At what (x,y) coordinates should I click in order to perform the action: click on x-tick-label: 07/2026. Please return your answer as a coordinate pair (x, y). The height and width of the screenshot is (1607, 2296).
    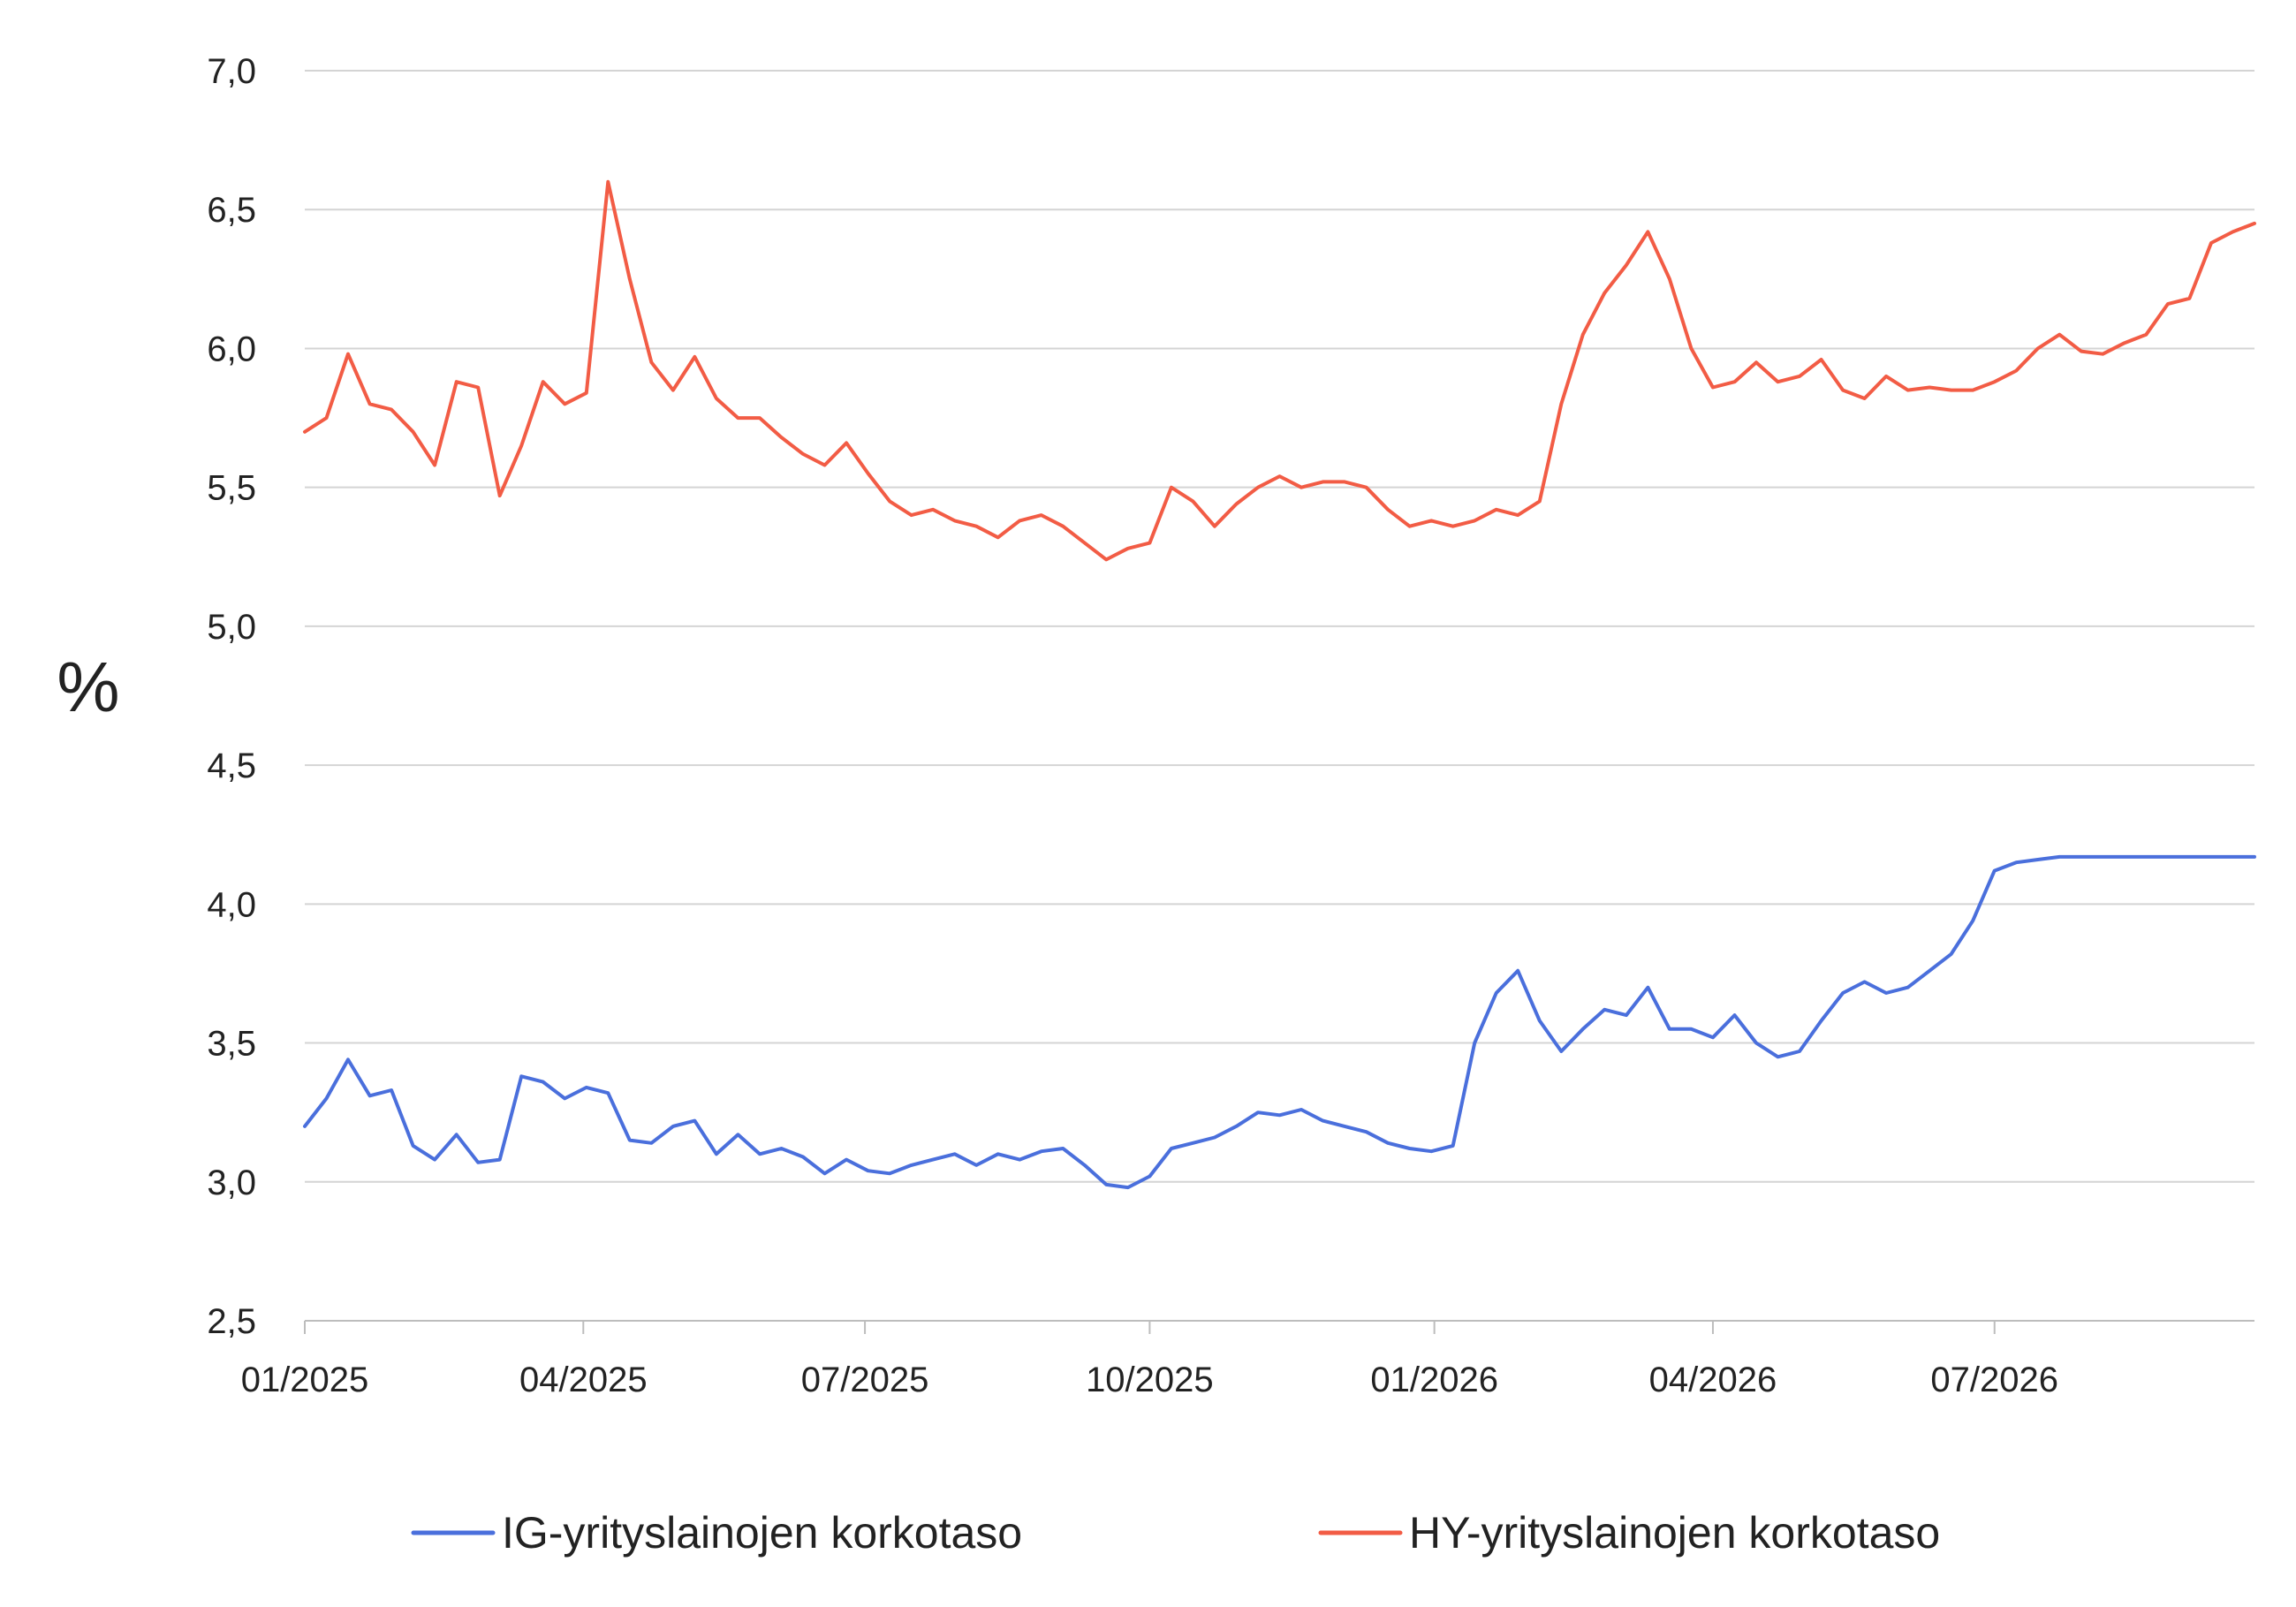
    Looking at the image, I should click on (1994, 1380).